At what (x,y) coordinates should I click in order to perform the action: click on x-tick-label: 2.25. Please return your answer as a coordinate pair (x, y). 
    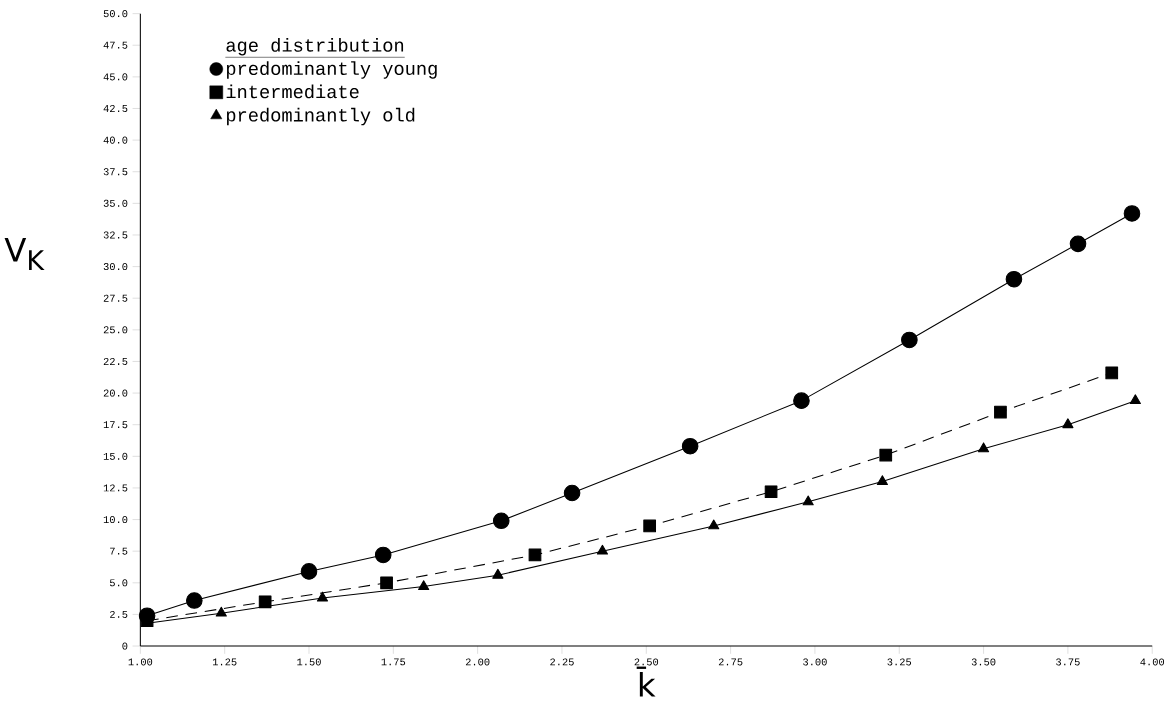
    Looking at the image, I should click on (562, 662).